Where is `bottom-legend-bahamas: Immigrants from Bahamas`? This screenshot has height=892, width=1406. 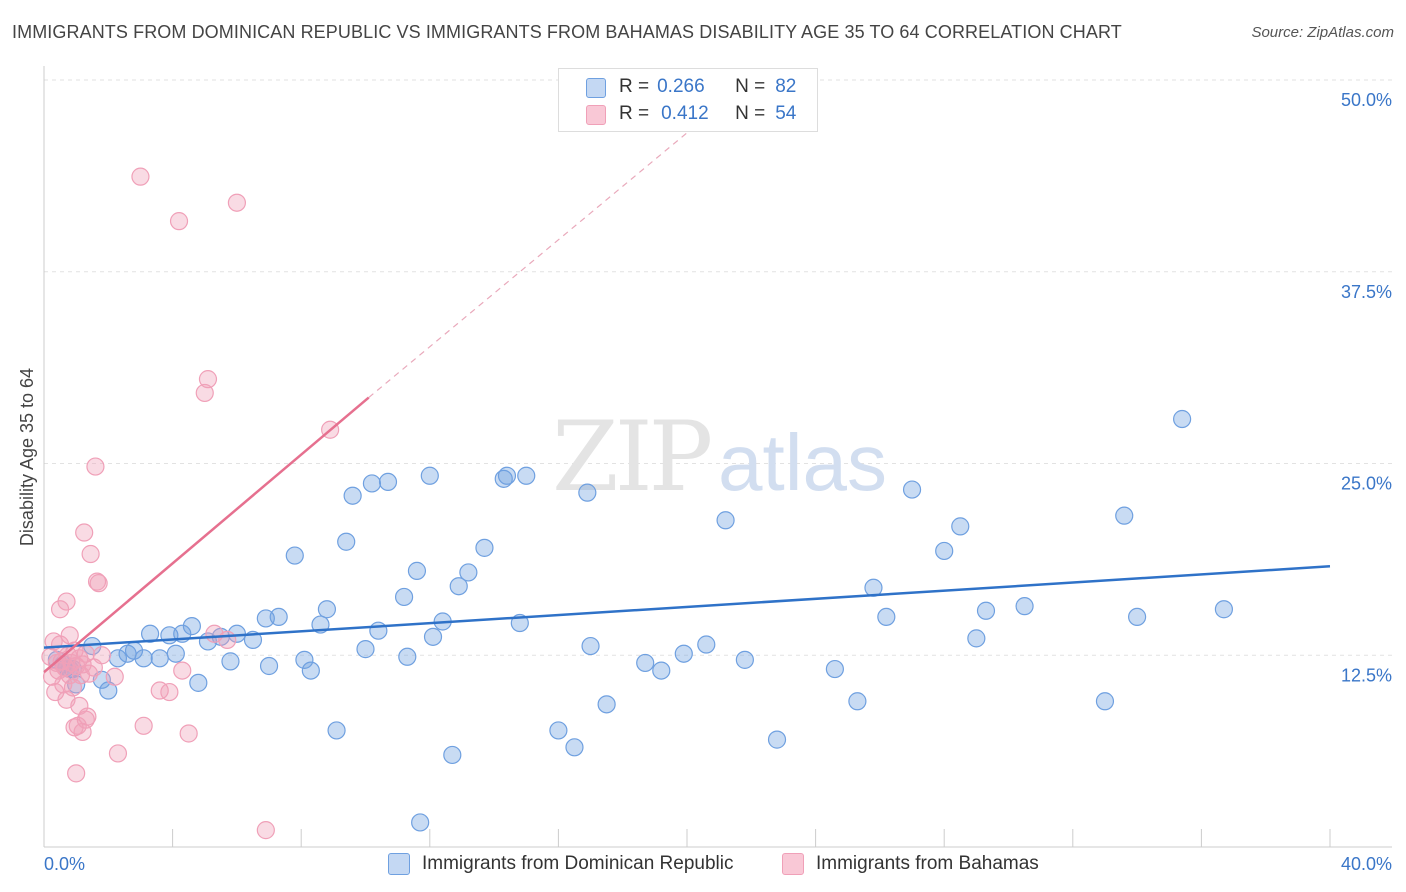 bottom-legend-bahamas: Immigrants from Bahamas is located at coordinates (910, 864).